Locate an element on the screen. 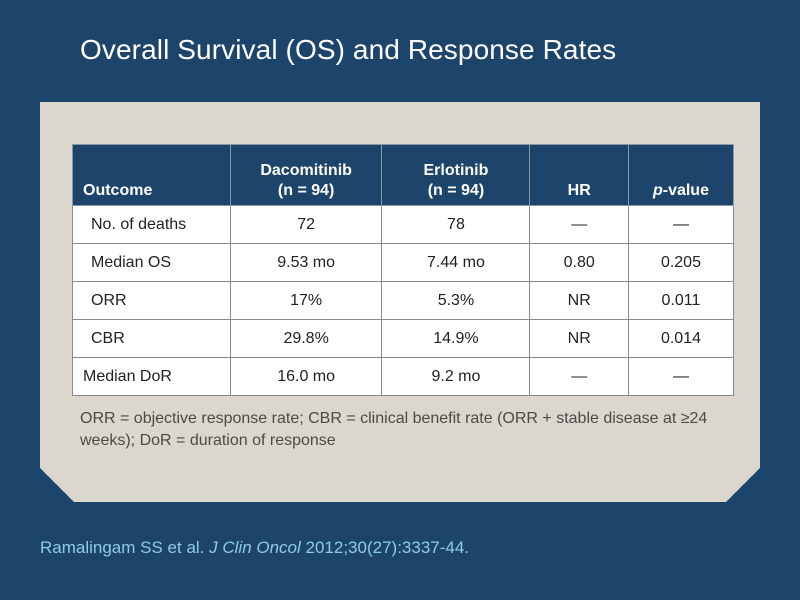 The image size is (800, 600). cell-hr-cbr: NR is located at coordinates (579, 338).